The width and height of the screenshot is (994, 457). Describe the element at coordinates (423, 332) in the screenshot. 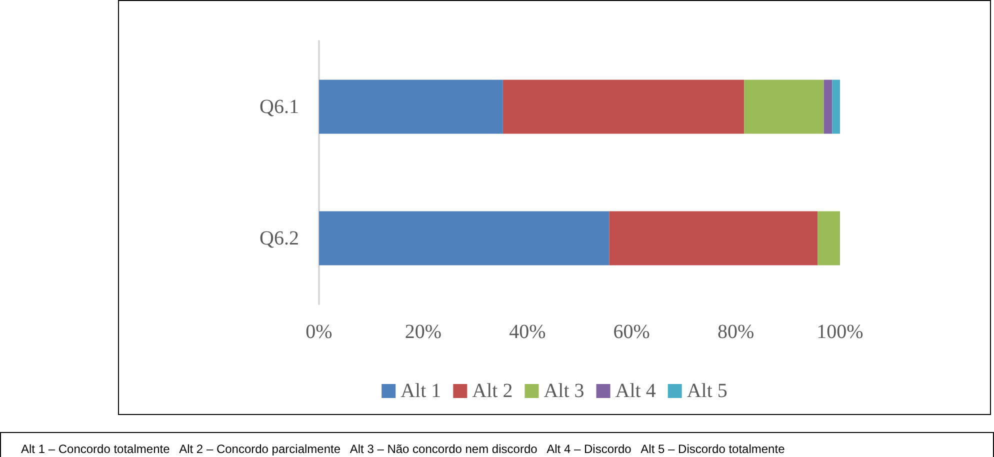

I see `x-tick-label: 20%` at that location.